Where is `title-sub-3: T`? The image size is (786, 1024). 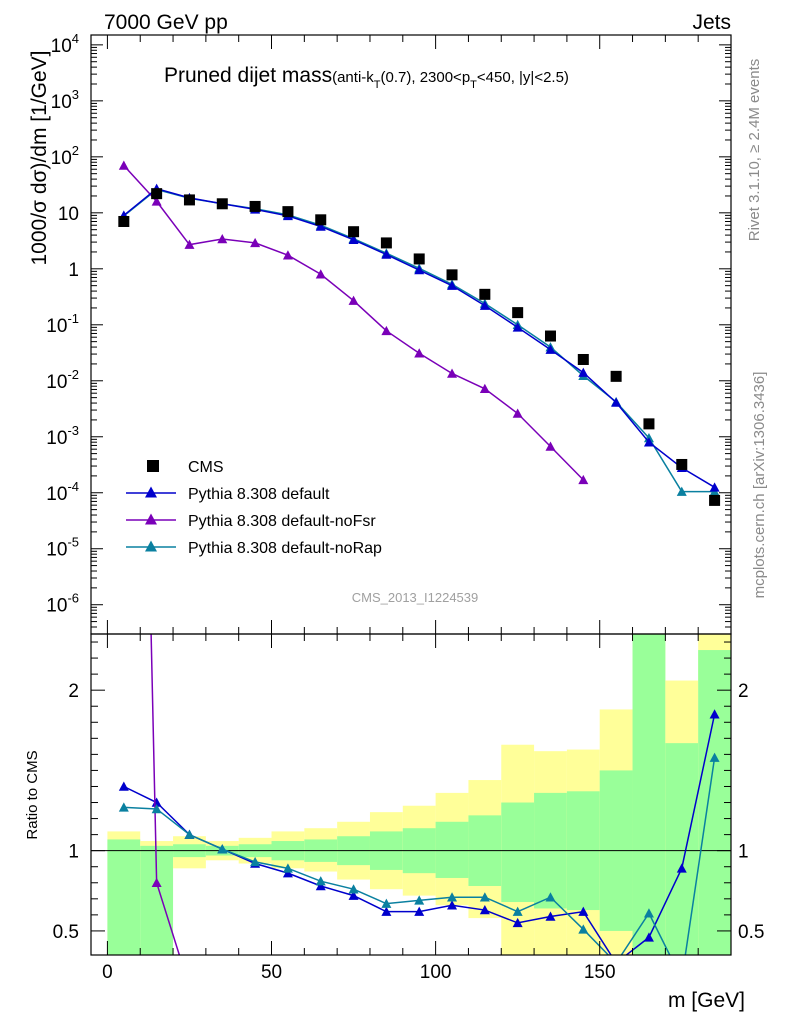
title-sub-3: T is located at coordinates (473, 85).